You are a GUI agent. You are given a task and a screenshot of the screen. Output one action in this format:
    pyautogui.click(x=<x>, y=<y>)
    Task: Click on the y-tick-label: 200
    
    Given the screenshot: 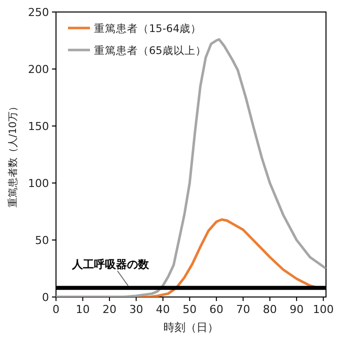 What is the action you would take?
    pyautogui.click(x=38, y=69)
    